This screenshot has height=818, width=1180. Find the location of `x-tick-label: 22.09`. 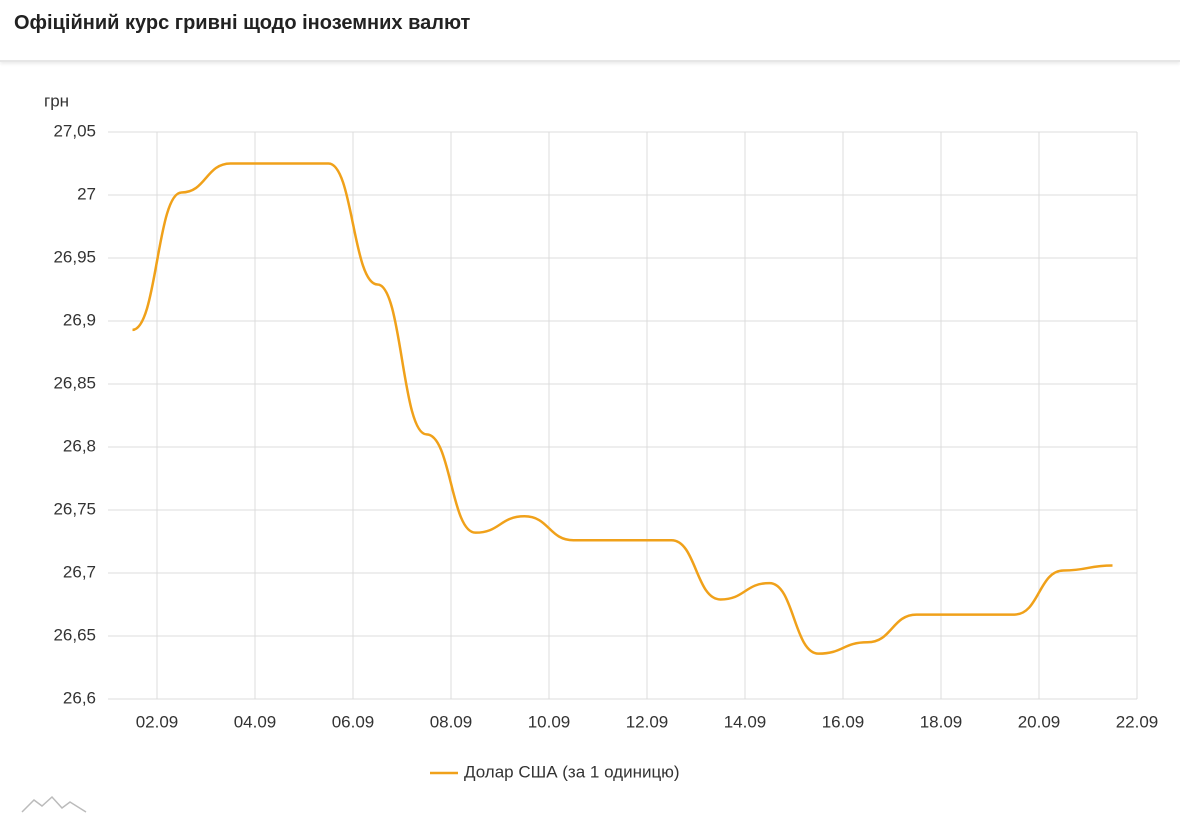

x-tick-label: 22.09 is located at coordinates (1137, 721).